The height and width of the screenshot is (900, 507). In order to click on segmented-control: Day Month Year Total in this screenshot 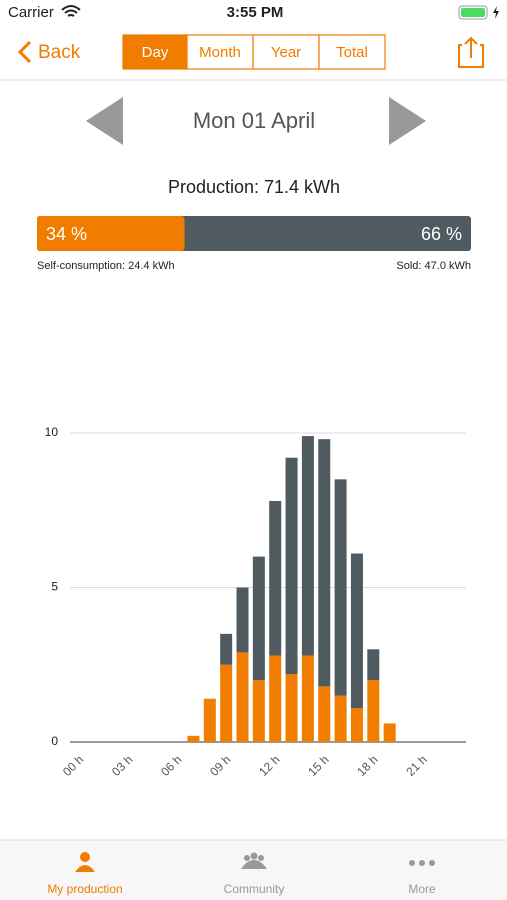, I will do `click(254, 52)`.